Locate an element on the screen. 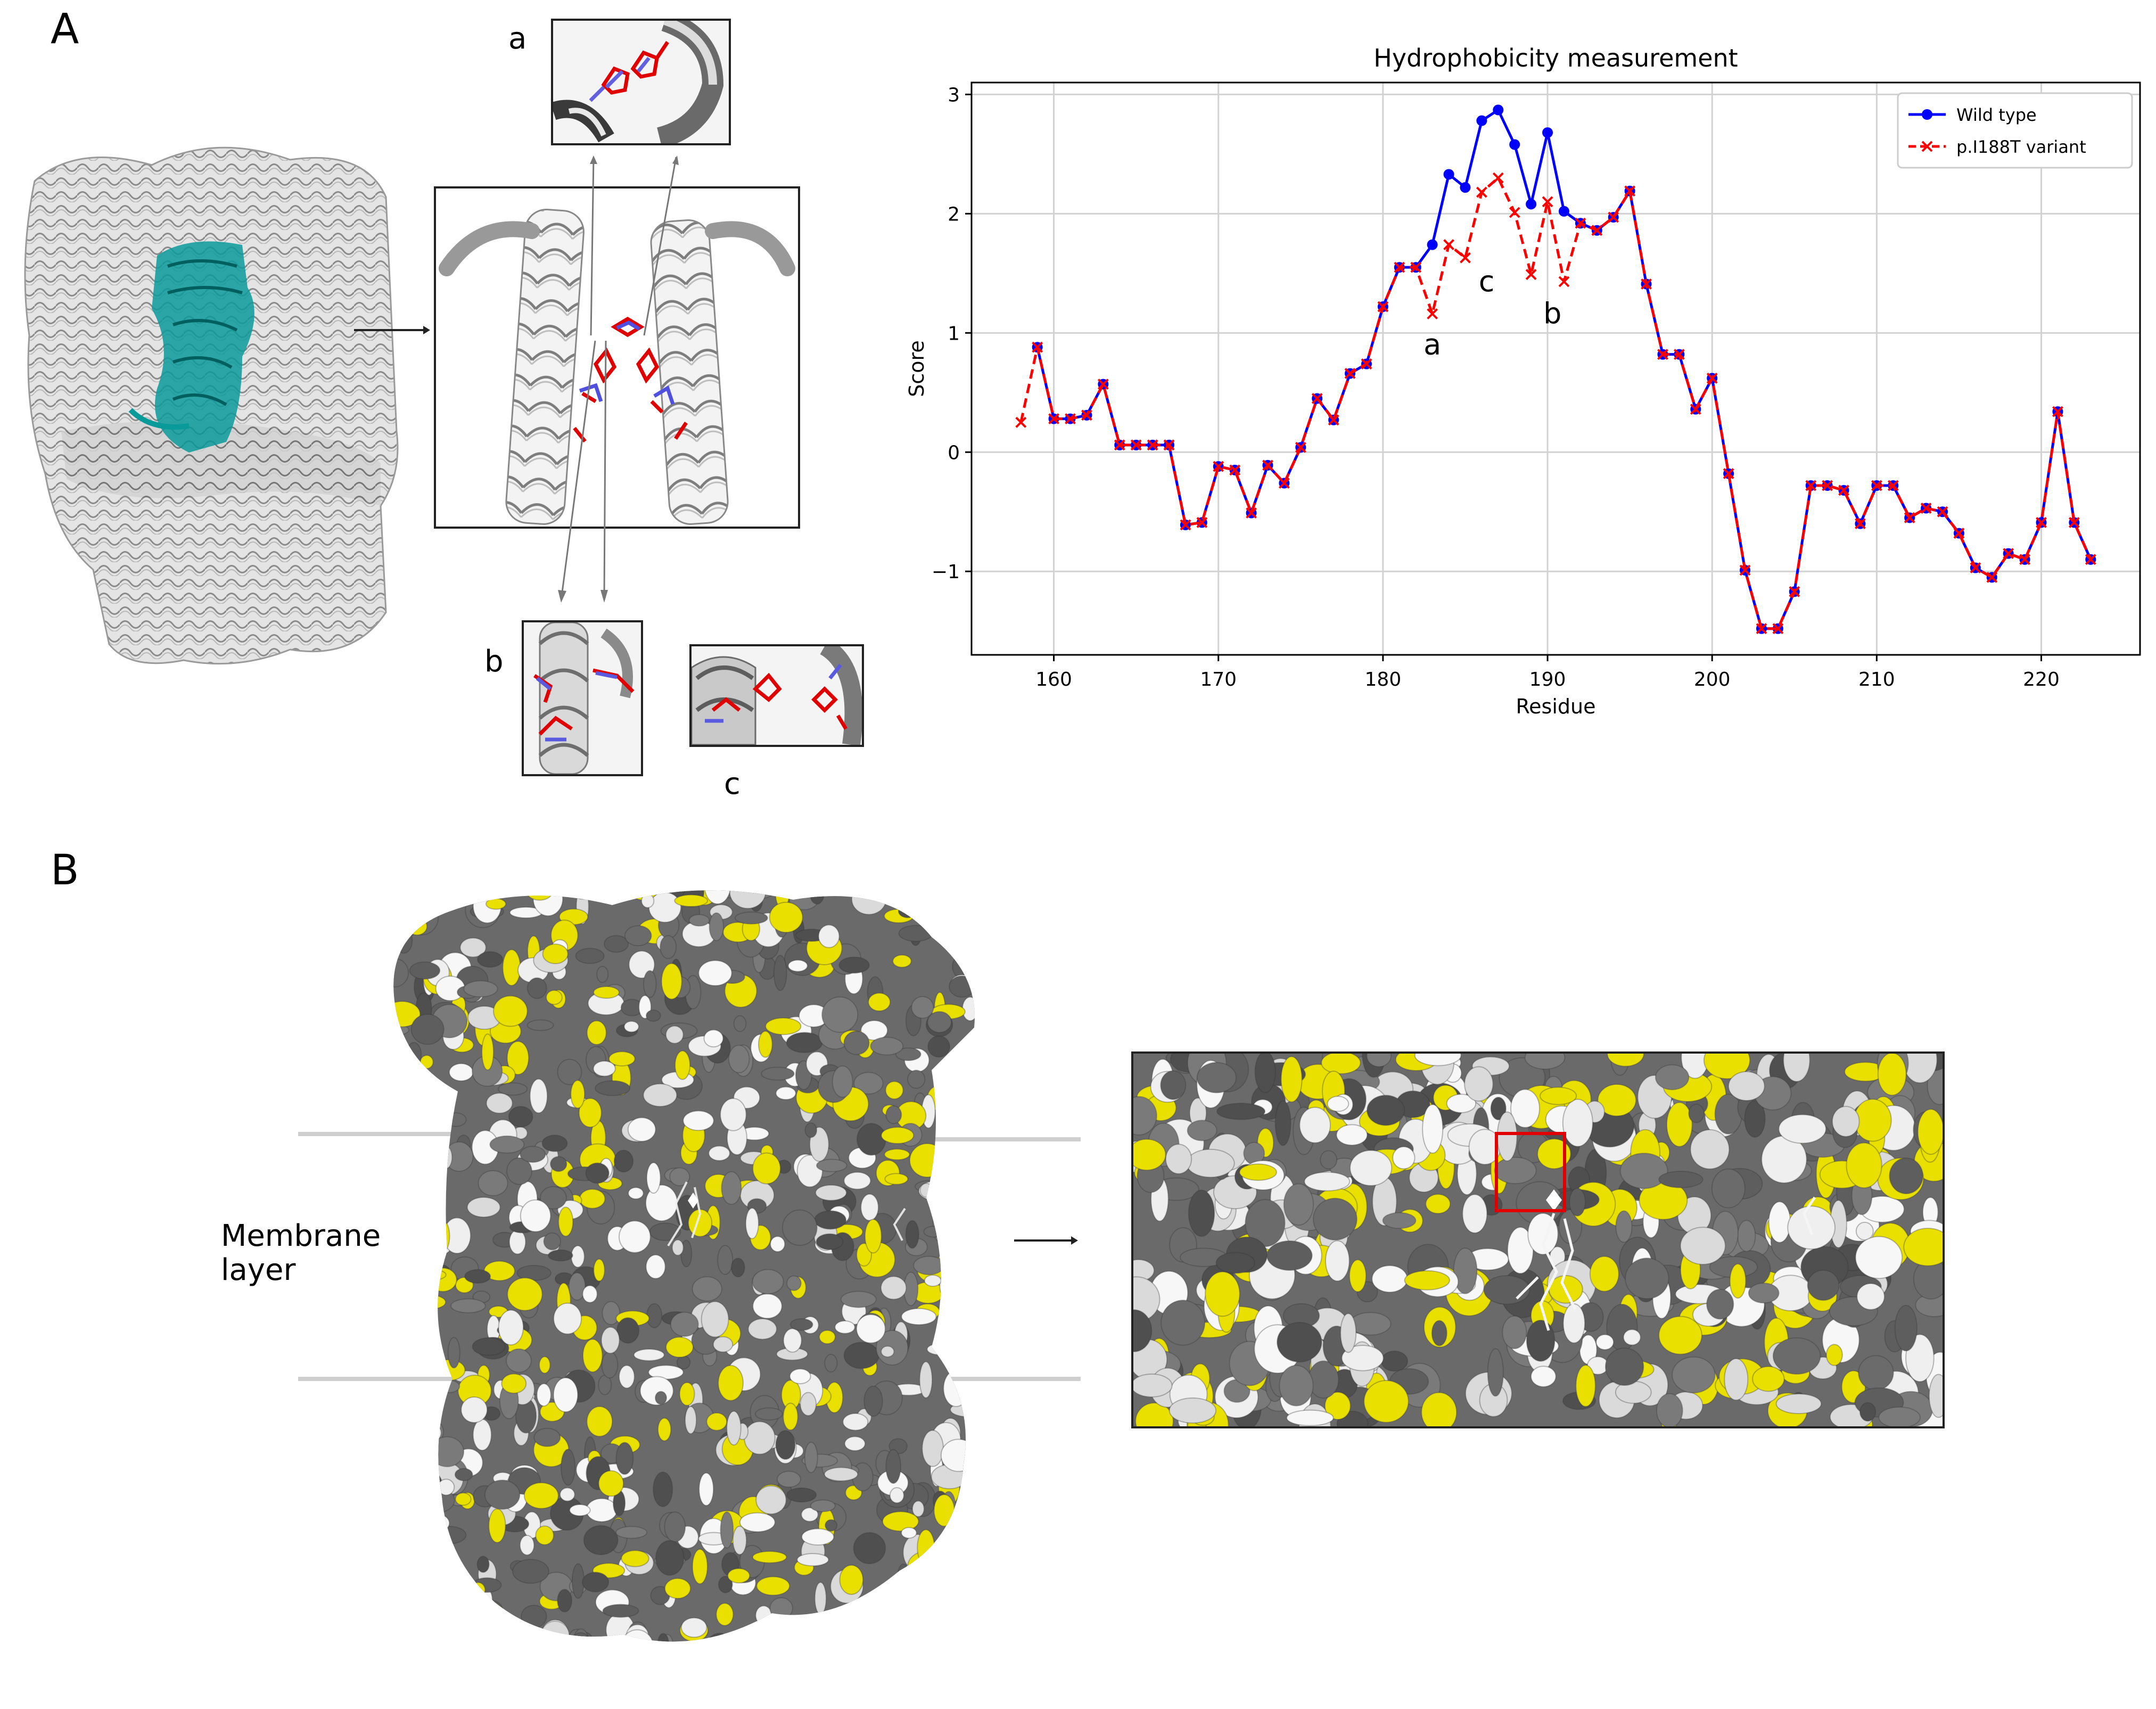 Image resolution: width=2156 pixels, height=1709 pixels. inset-c-box is located at coordinates (776, 695).